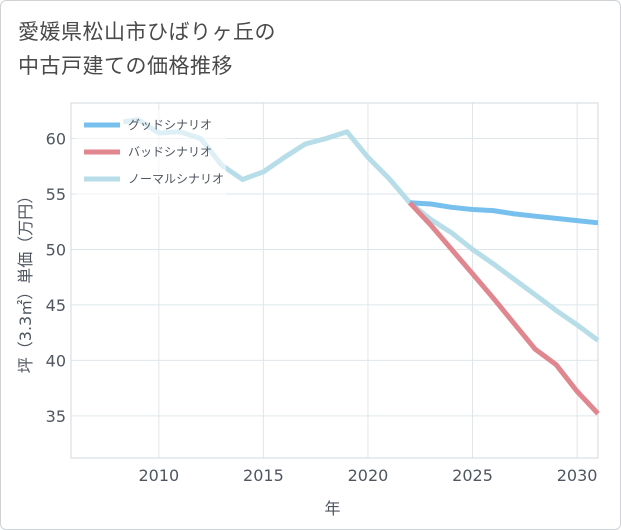  What do you see at coordinates (56, 305) in the screenshot?
I see `y-tick-label: 45` at bounding box center [56, 305].